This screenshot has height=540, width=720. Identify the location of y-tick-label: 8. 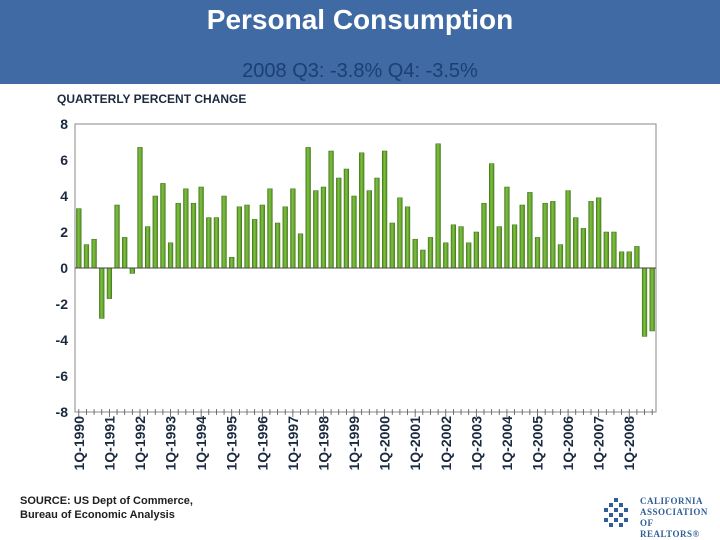
(64, 124).